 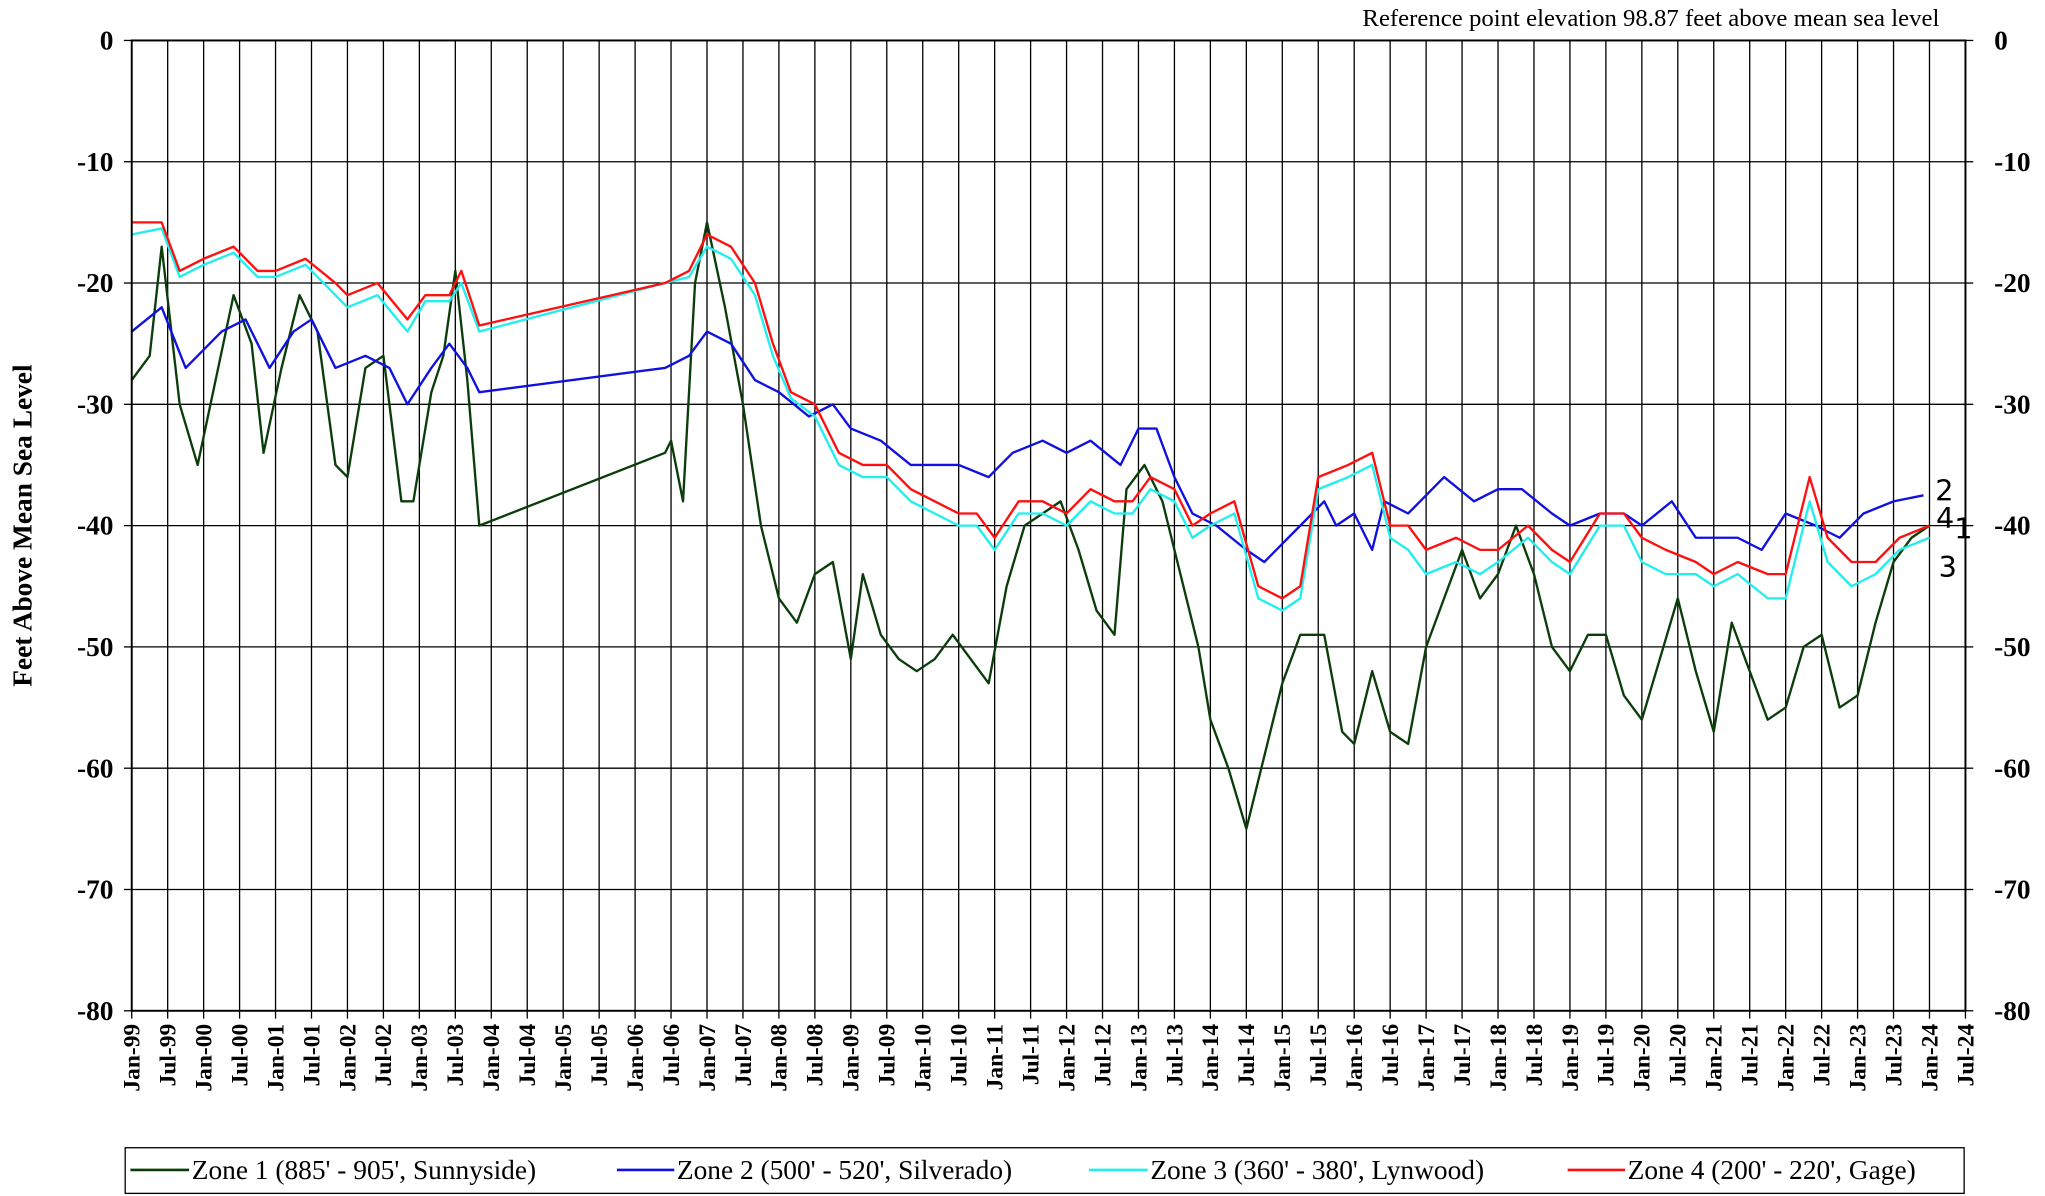 What do you see at coordinates (95, 1011) in the screenshot?
I see `y-tick-label: -80` at bounding box center [95, 1011].